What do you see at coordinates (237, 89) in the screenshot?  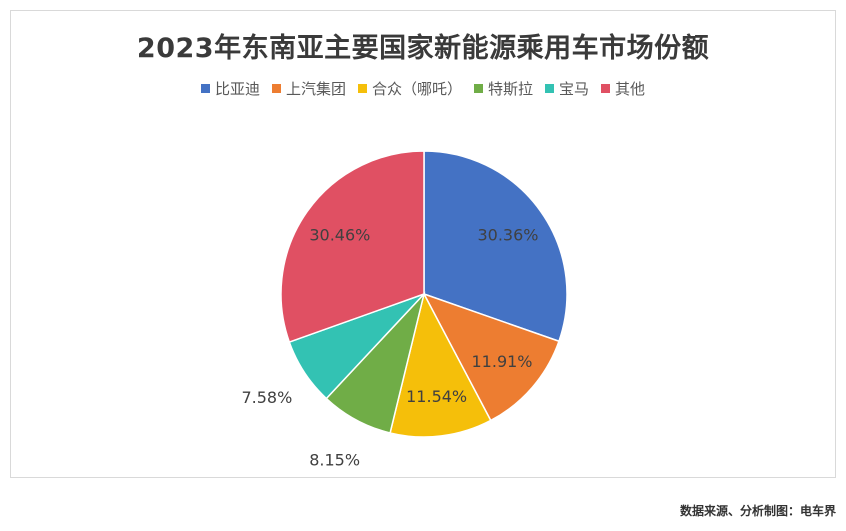 I see `legend-label: 比亚迪` at bounding box center [237, 89].